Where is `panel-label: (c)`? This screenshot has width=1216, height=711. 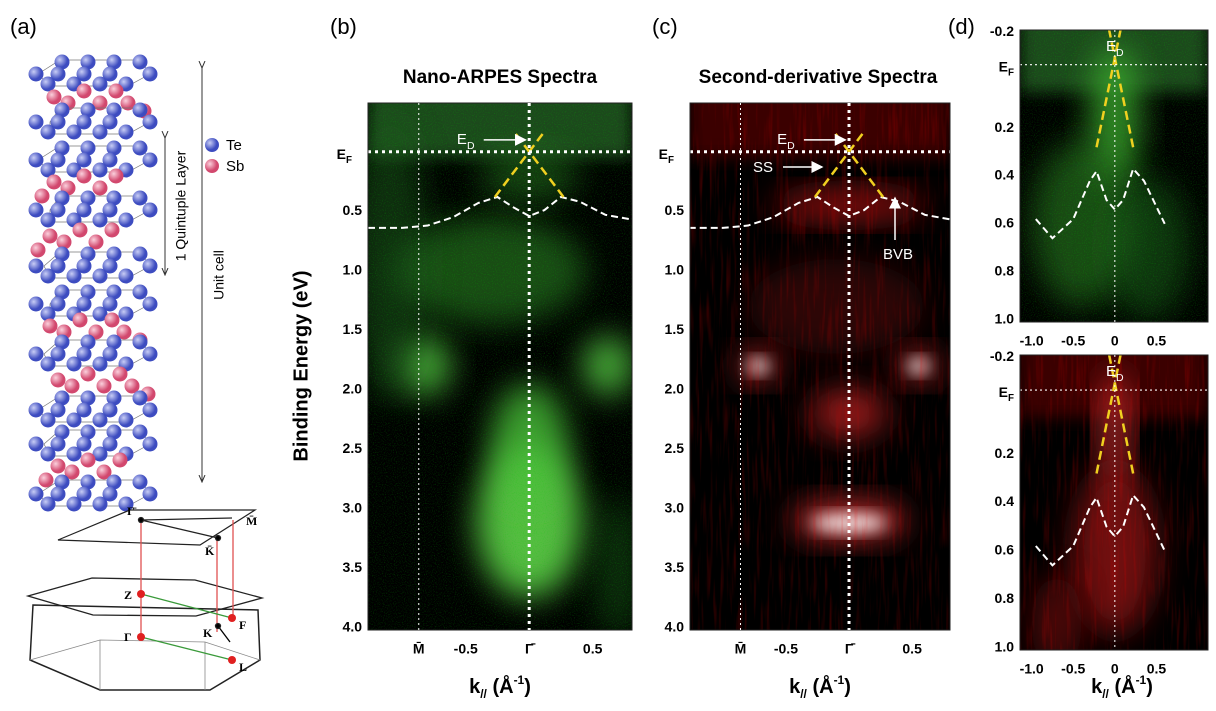
panel-label: (c) is located at coordinates (665, 26).